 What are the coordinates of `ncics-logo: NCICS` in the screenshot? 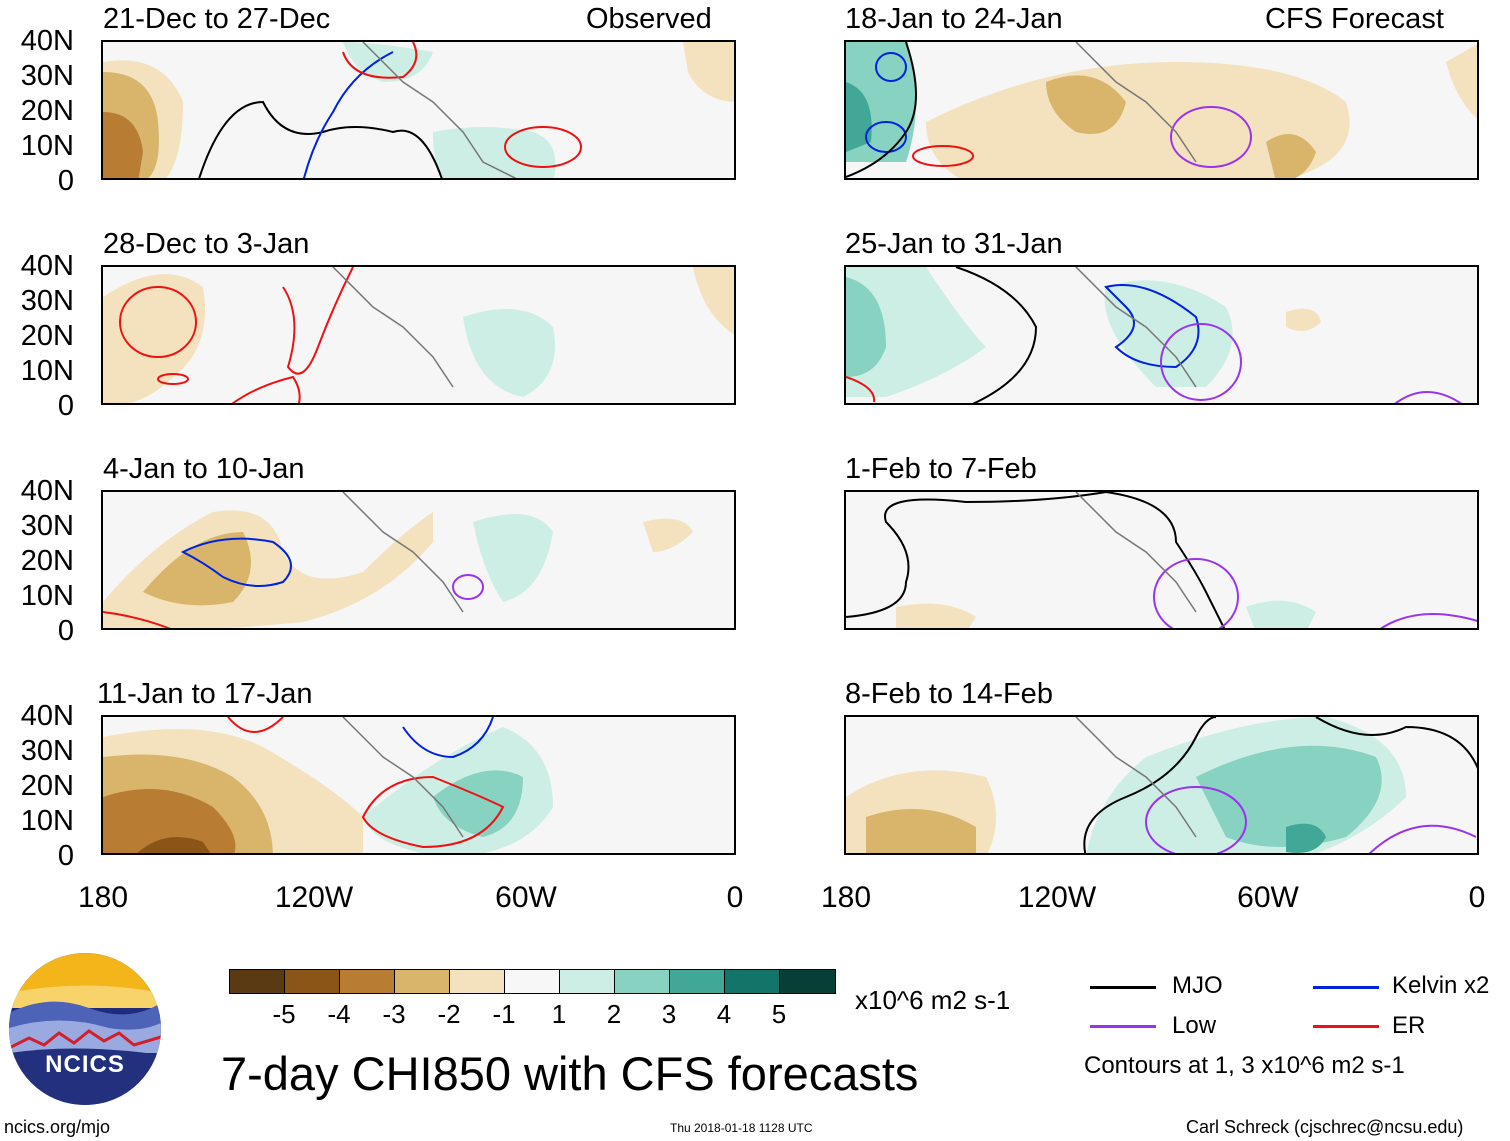 It's located at (85, 1029).